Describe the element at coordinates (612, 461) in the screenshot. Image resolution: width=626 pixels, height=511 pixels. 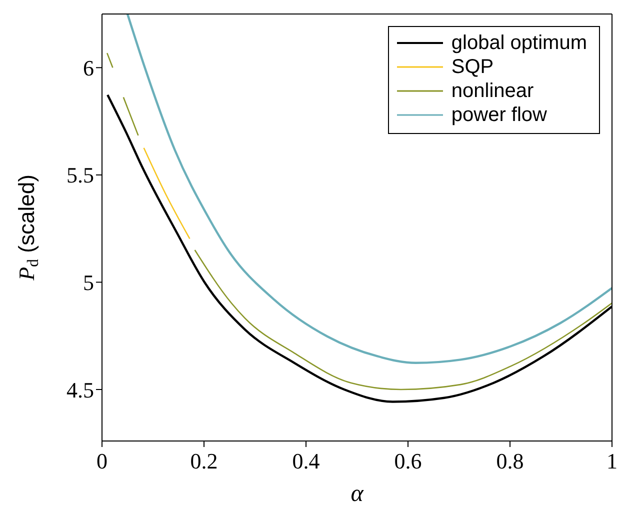
I see `x-tick-label: 1` at that location.